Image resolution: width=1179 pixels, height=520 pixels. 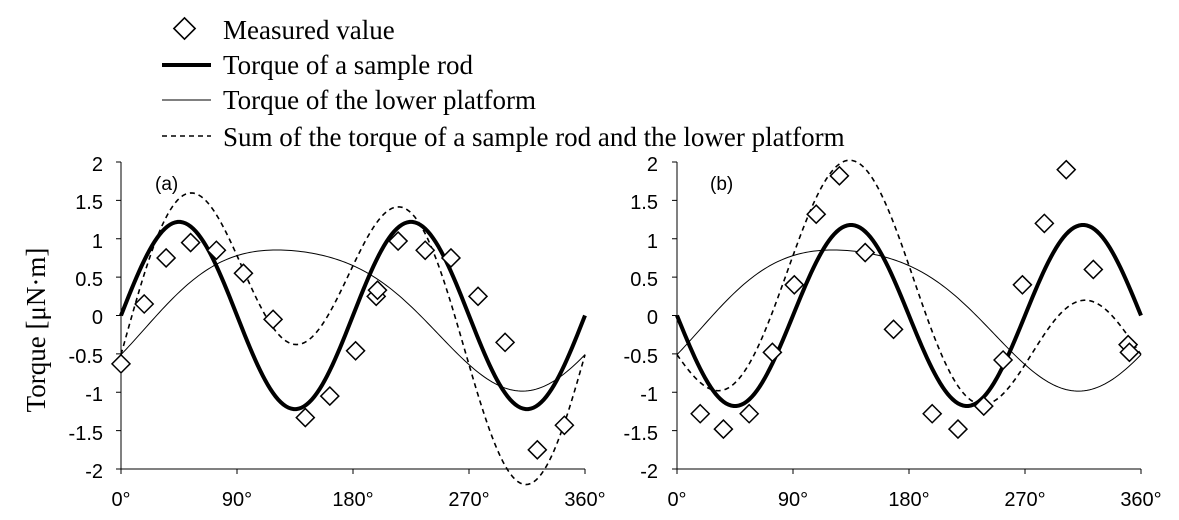 What do you see at coordinates (348, 65) in the screenshot?
I see `legend-rod-label: Torque of a sample rod` at bounding box center [348, 65].